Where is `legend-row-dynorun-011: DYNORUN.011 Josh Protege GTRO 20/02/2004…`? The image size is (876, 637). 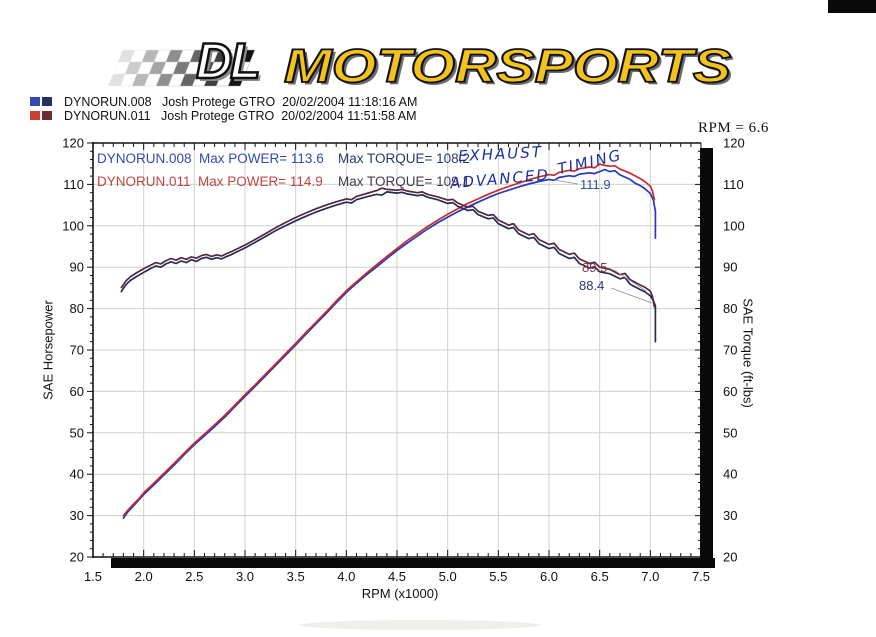 legend-row-dynorun-011: DYNORUN.011 Josh Protege GTRO 20/02/2004… is located at coordinates (223, 115).